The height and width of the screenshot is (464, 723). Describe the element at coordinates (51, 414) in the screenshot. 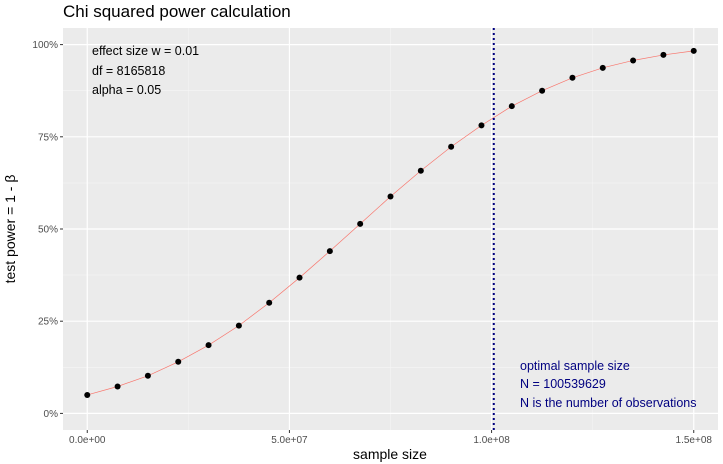

I see `y-tick-label: 0%` at that location.